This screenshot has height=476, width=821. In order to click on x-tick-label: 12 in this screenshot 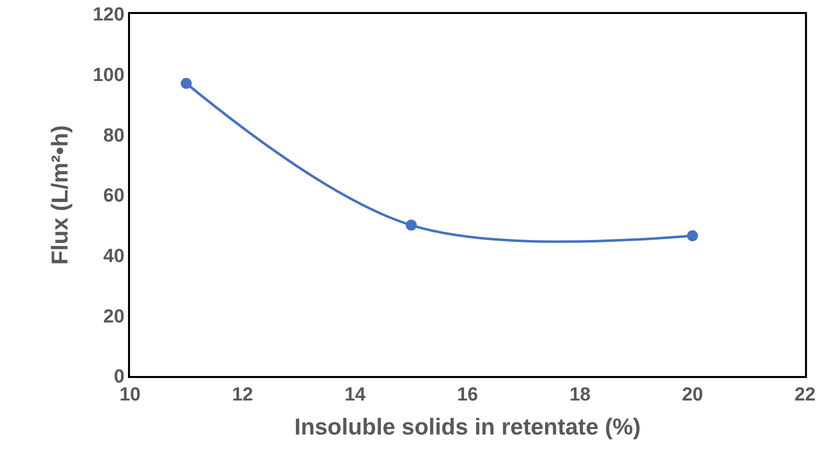, I will do `click(243, 395)`.